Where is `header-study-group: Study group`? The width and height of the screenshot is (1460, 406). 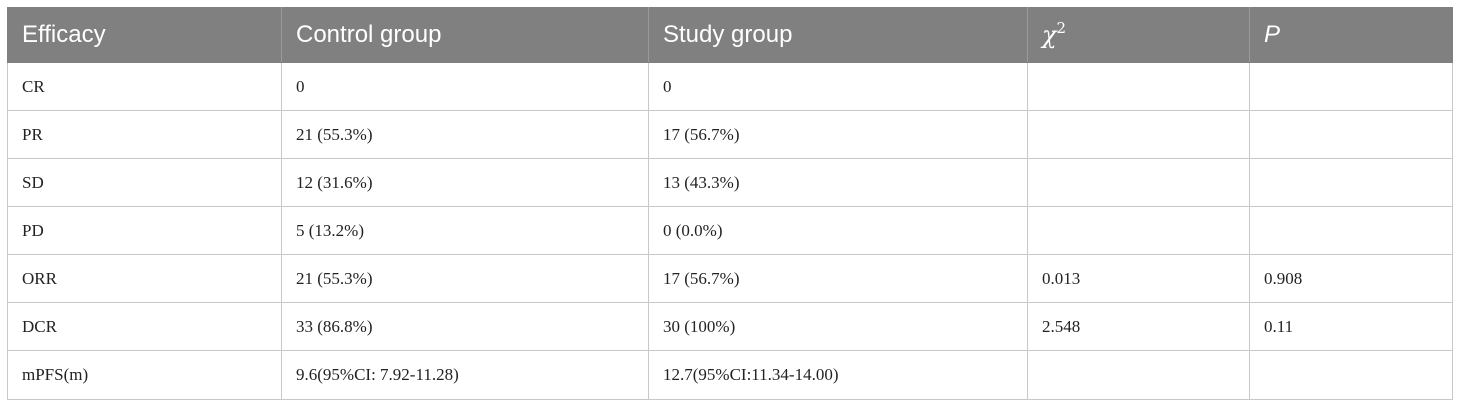 header-study-group: Study group is located at coordinates (838, 35).